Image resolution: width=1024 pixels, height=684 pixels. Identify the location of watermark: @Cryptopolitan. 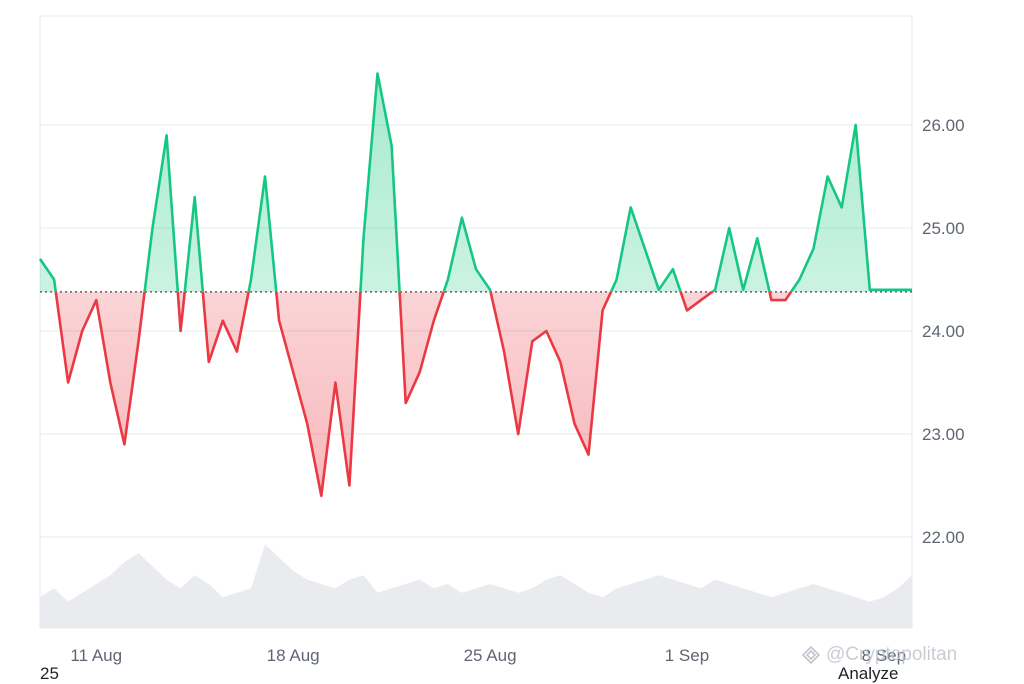
(879, 655).